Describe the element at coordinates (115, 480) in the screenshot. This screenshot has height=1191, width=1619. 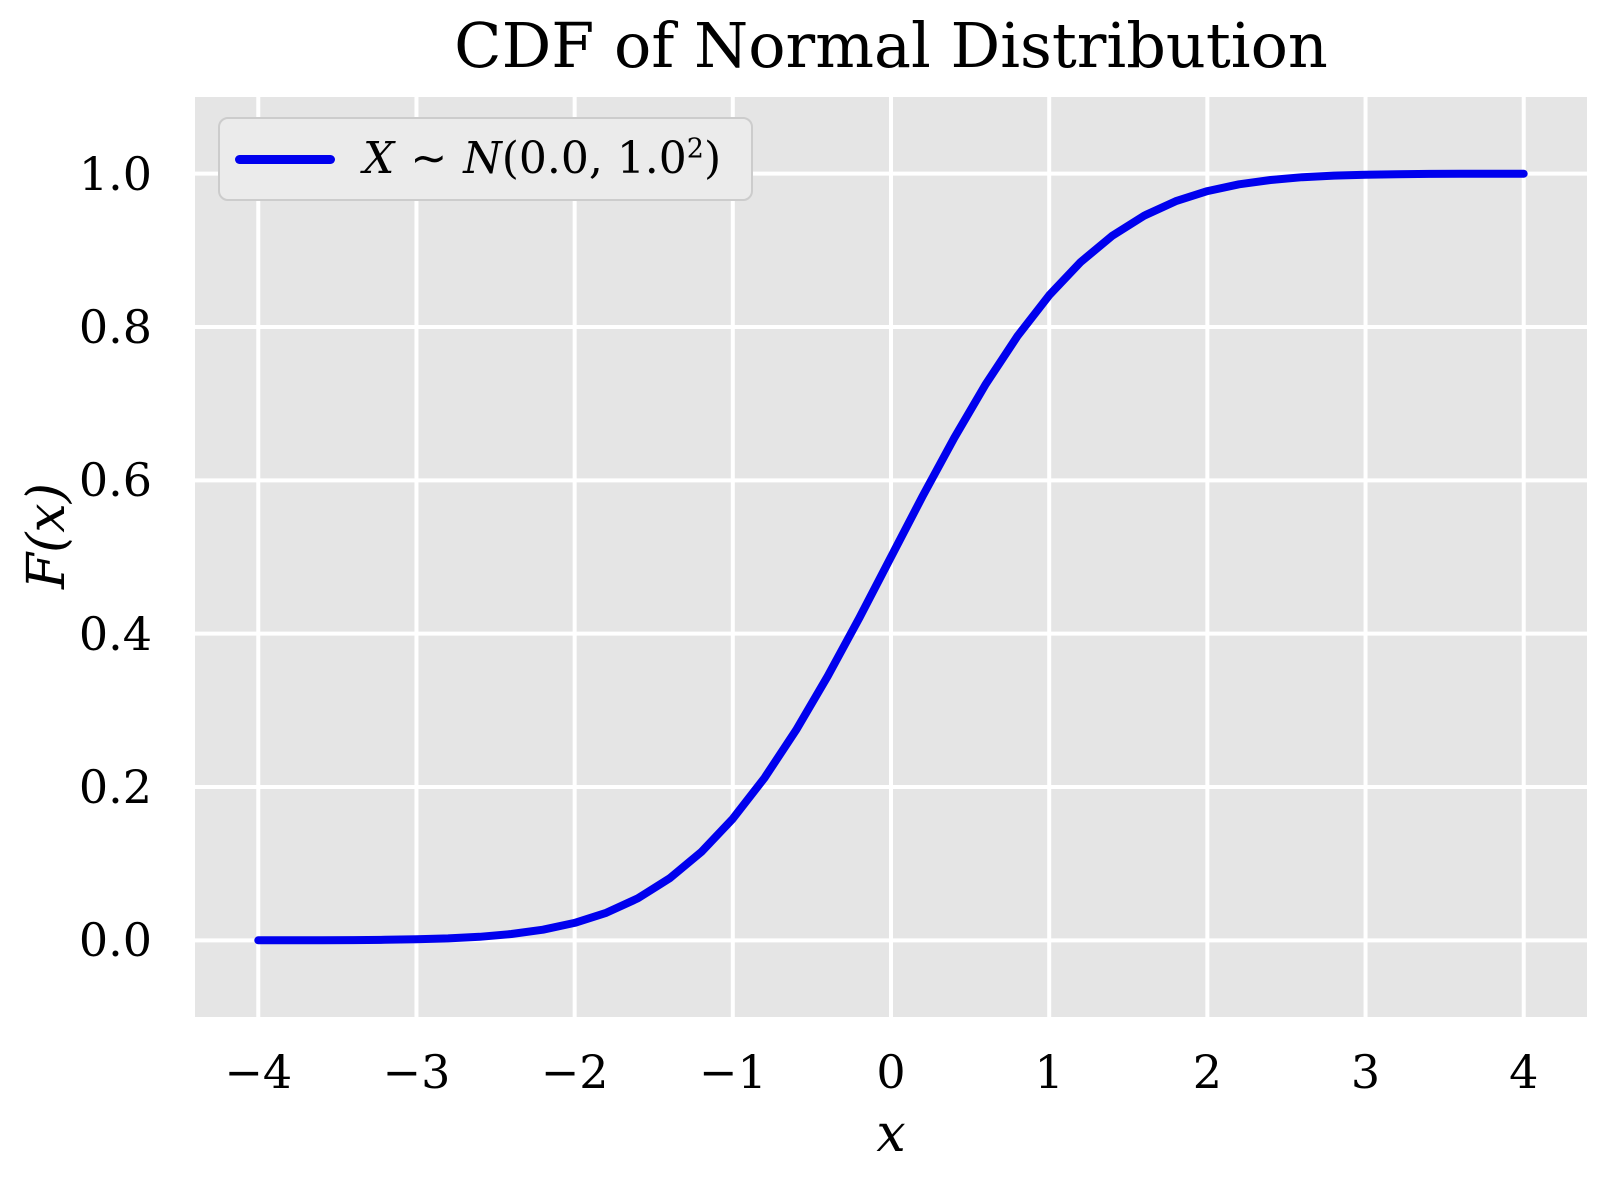
I see `y-tick-label: 0.6` at that location.